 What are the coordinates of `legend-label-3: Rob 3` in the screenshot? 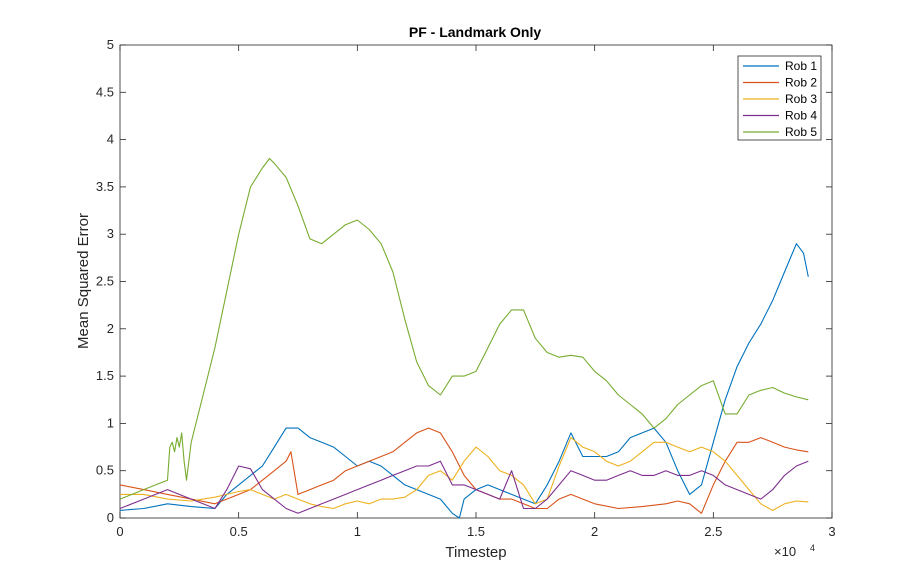 It's located at (801, 99).